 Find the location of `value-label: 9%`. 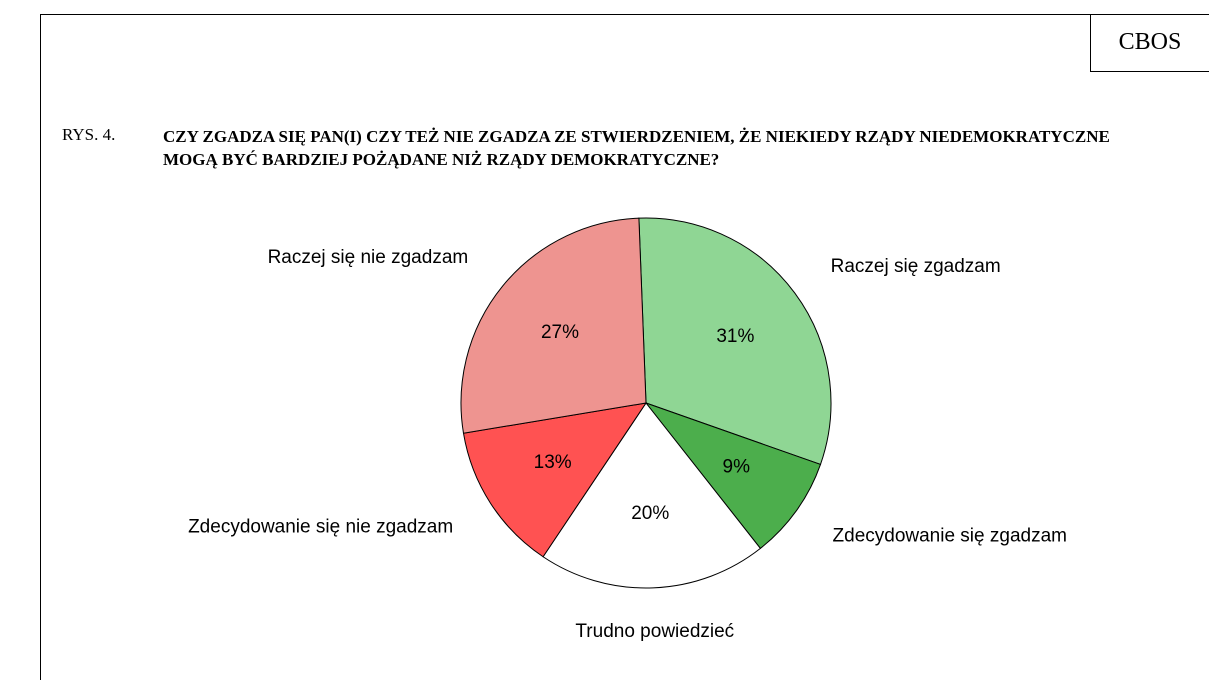

value-label: 9% is located at coordinates (737, 467).